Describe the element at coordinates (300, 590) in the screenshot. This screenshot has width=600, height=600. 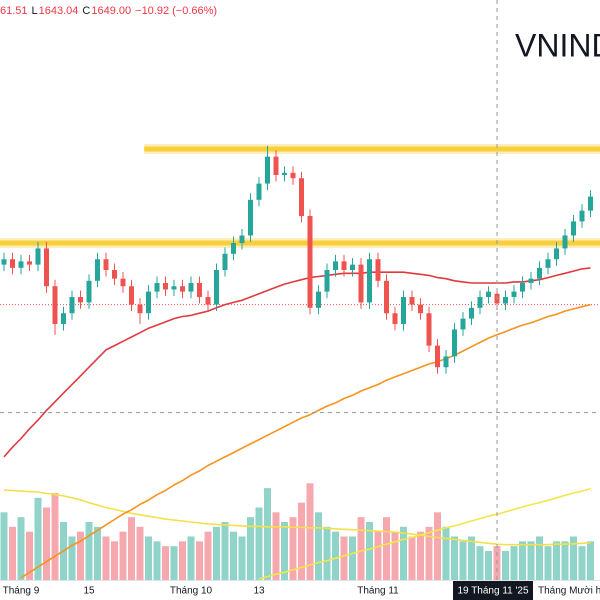
I see `x-axis-background` at that location.